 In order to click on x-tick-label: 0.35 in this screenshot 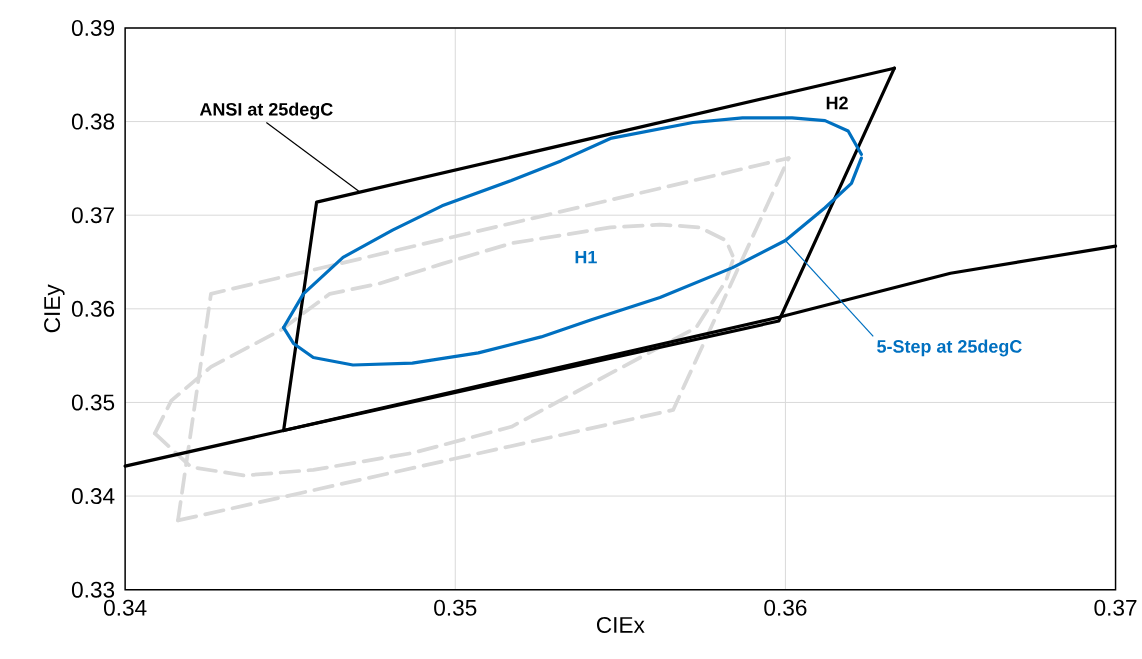, I will do `click(455, 607)`.